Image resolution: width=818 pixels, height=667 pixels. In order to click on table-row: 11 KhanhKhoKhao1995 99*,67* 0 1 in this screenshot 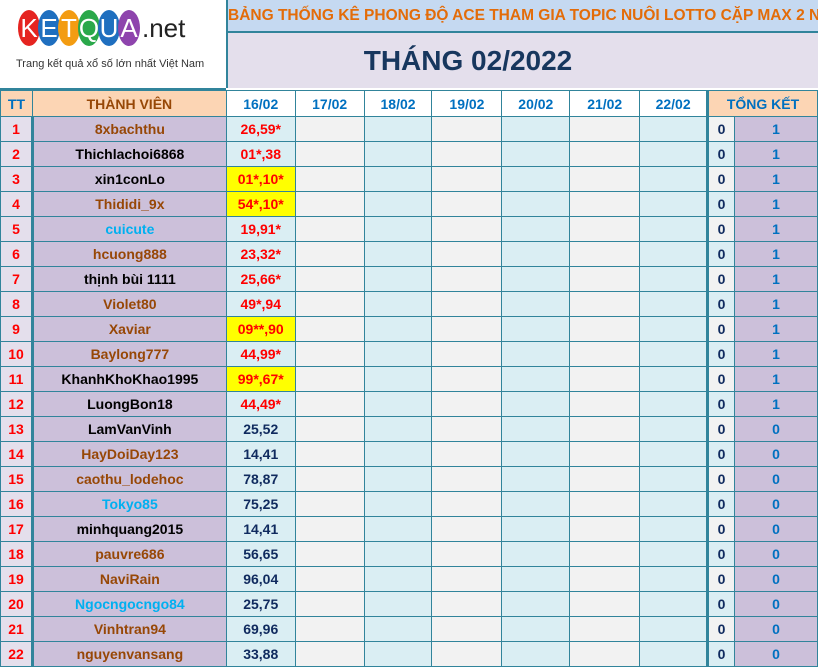, I will do `click(409, 379)`.